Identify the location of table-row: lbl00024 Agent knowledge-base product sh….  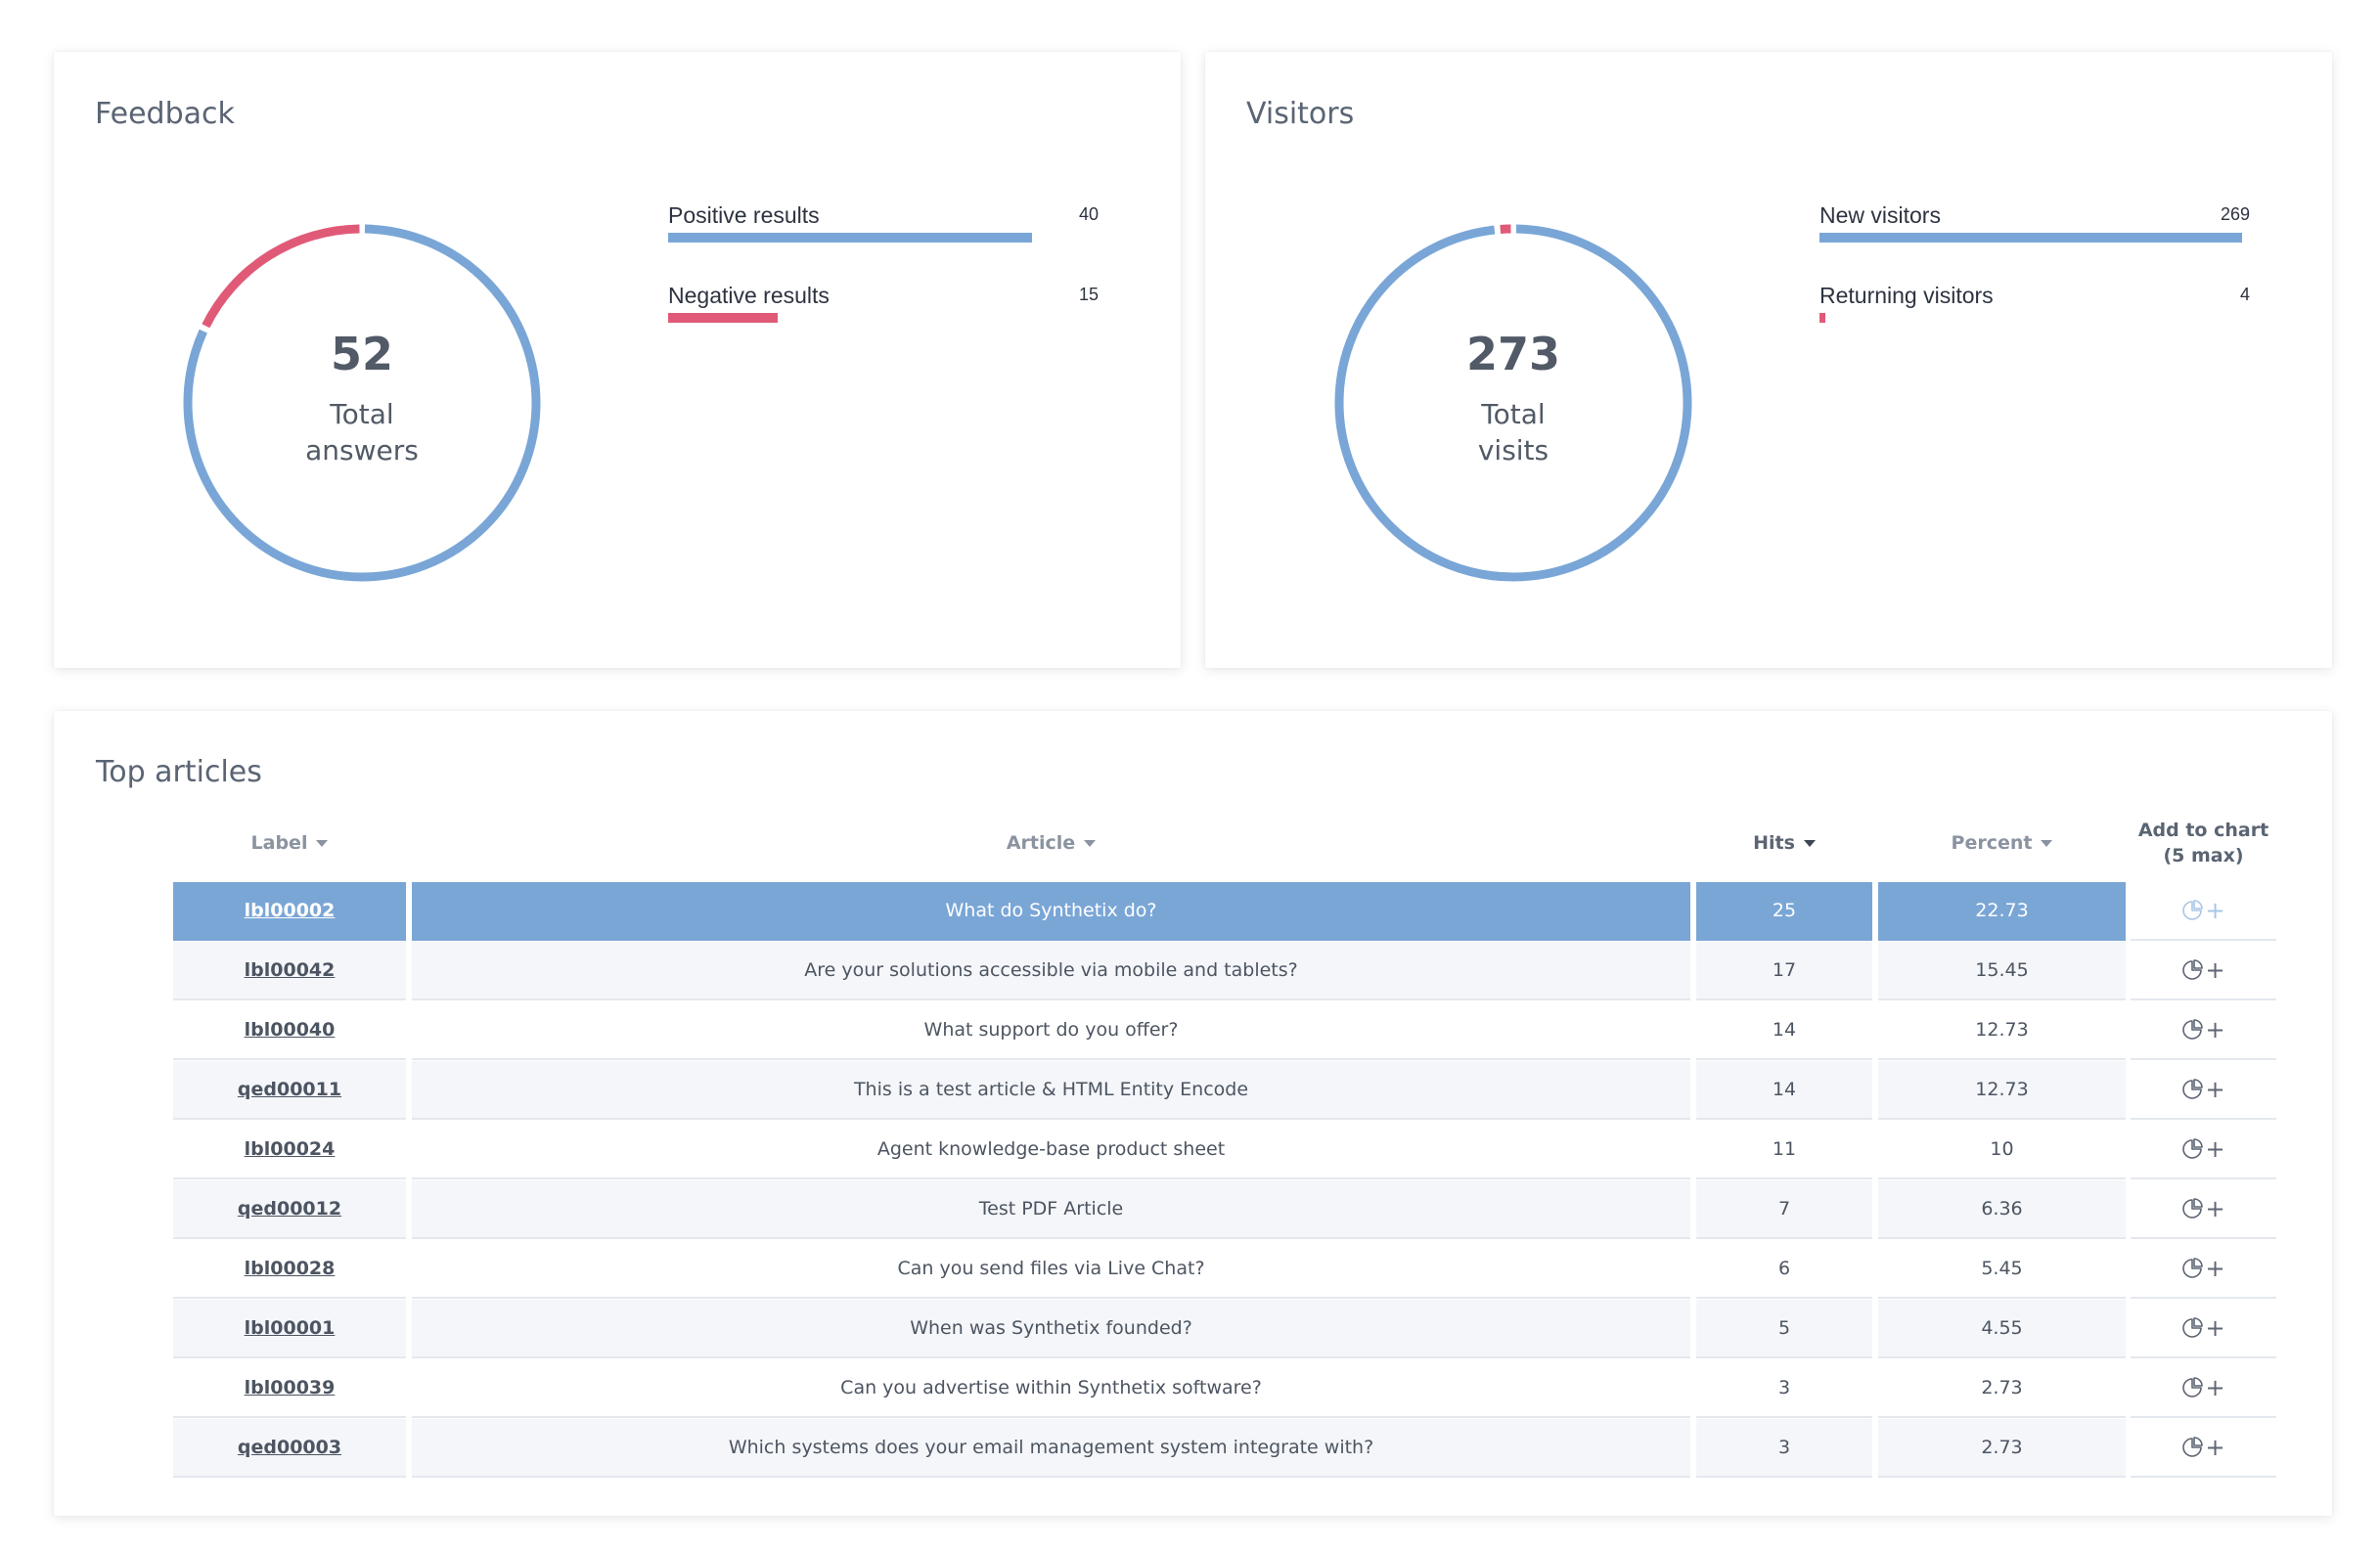
(1224, 1150).